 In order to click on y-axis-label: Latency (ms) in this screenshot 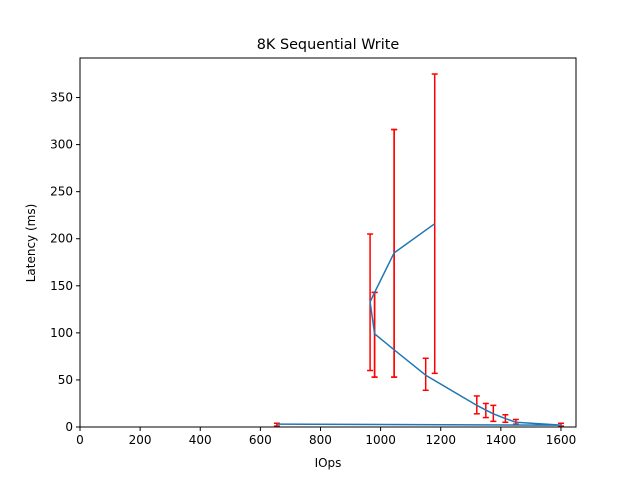, I will do `click(31, 243)`.